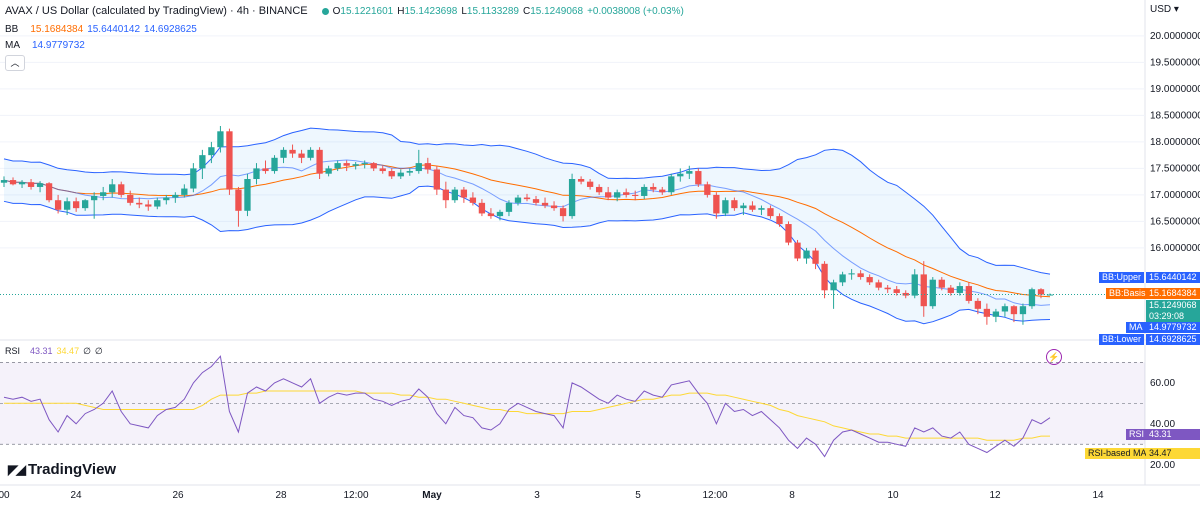  Describe the element at coordinates (464, 11) in the screenshot. I see `low-label: L` at that location.